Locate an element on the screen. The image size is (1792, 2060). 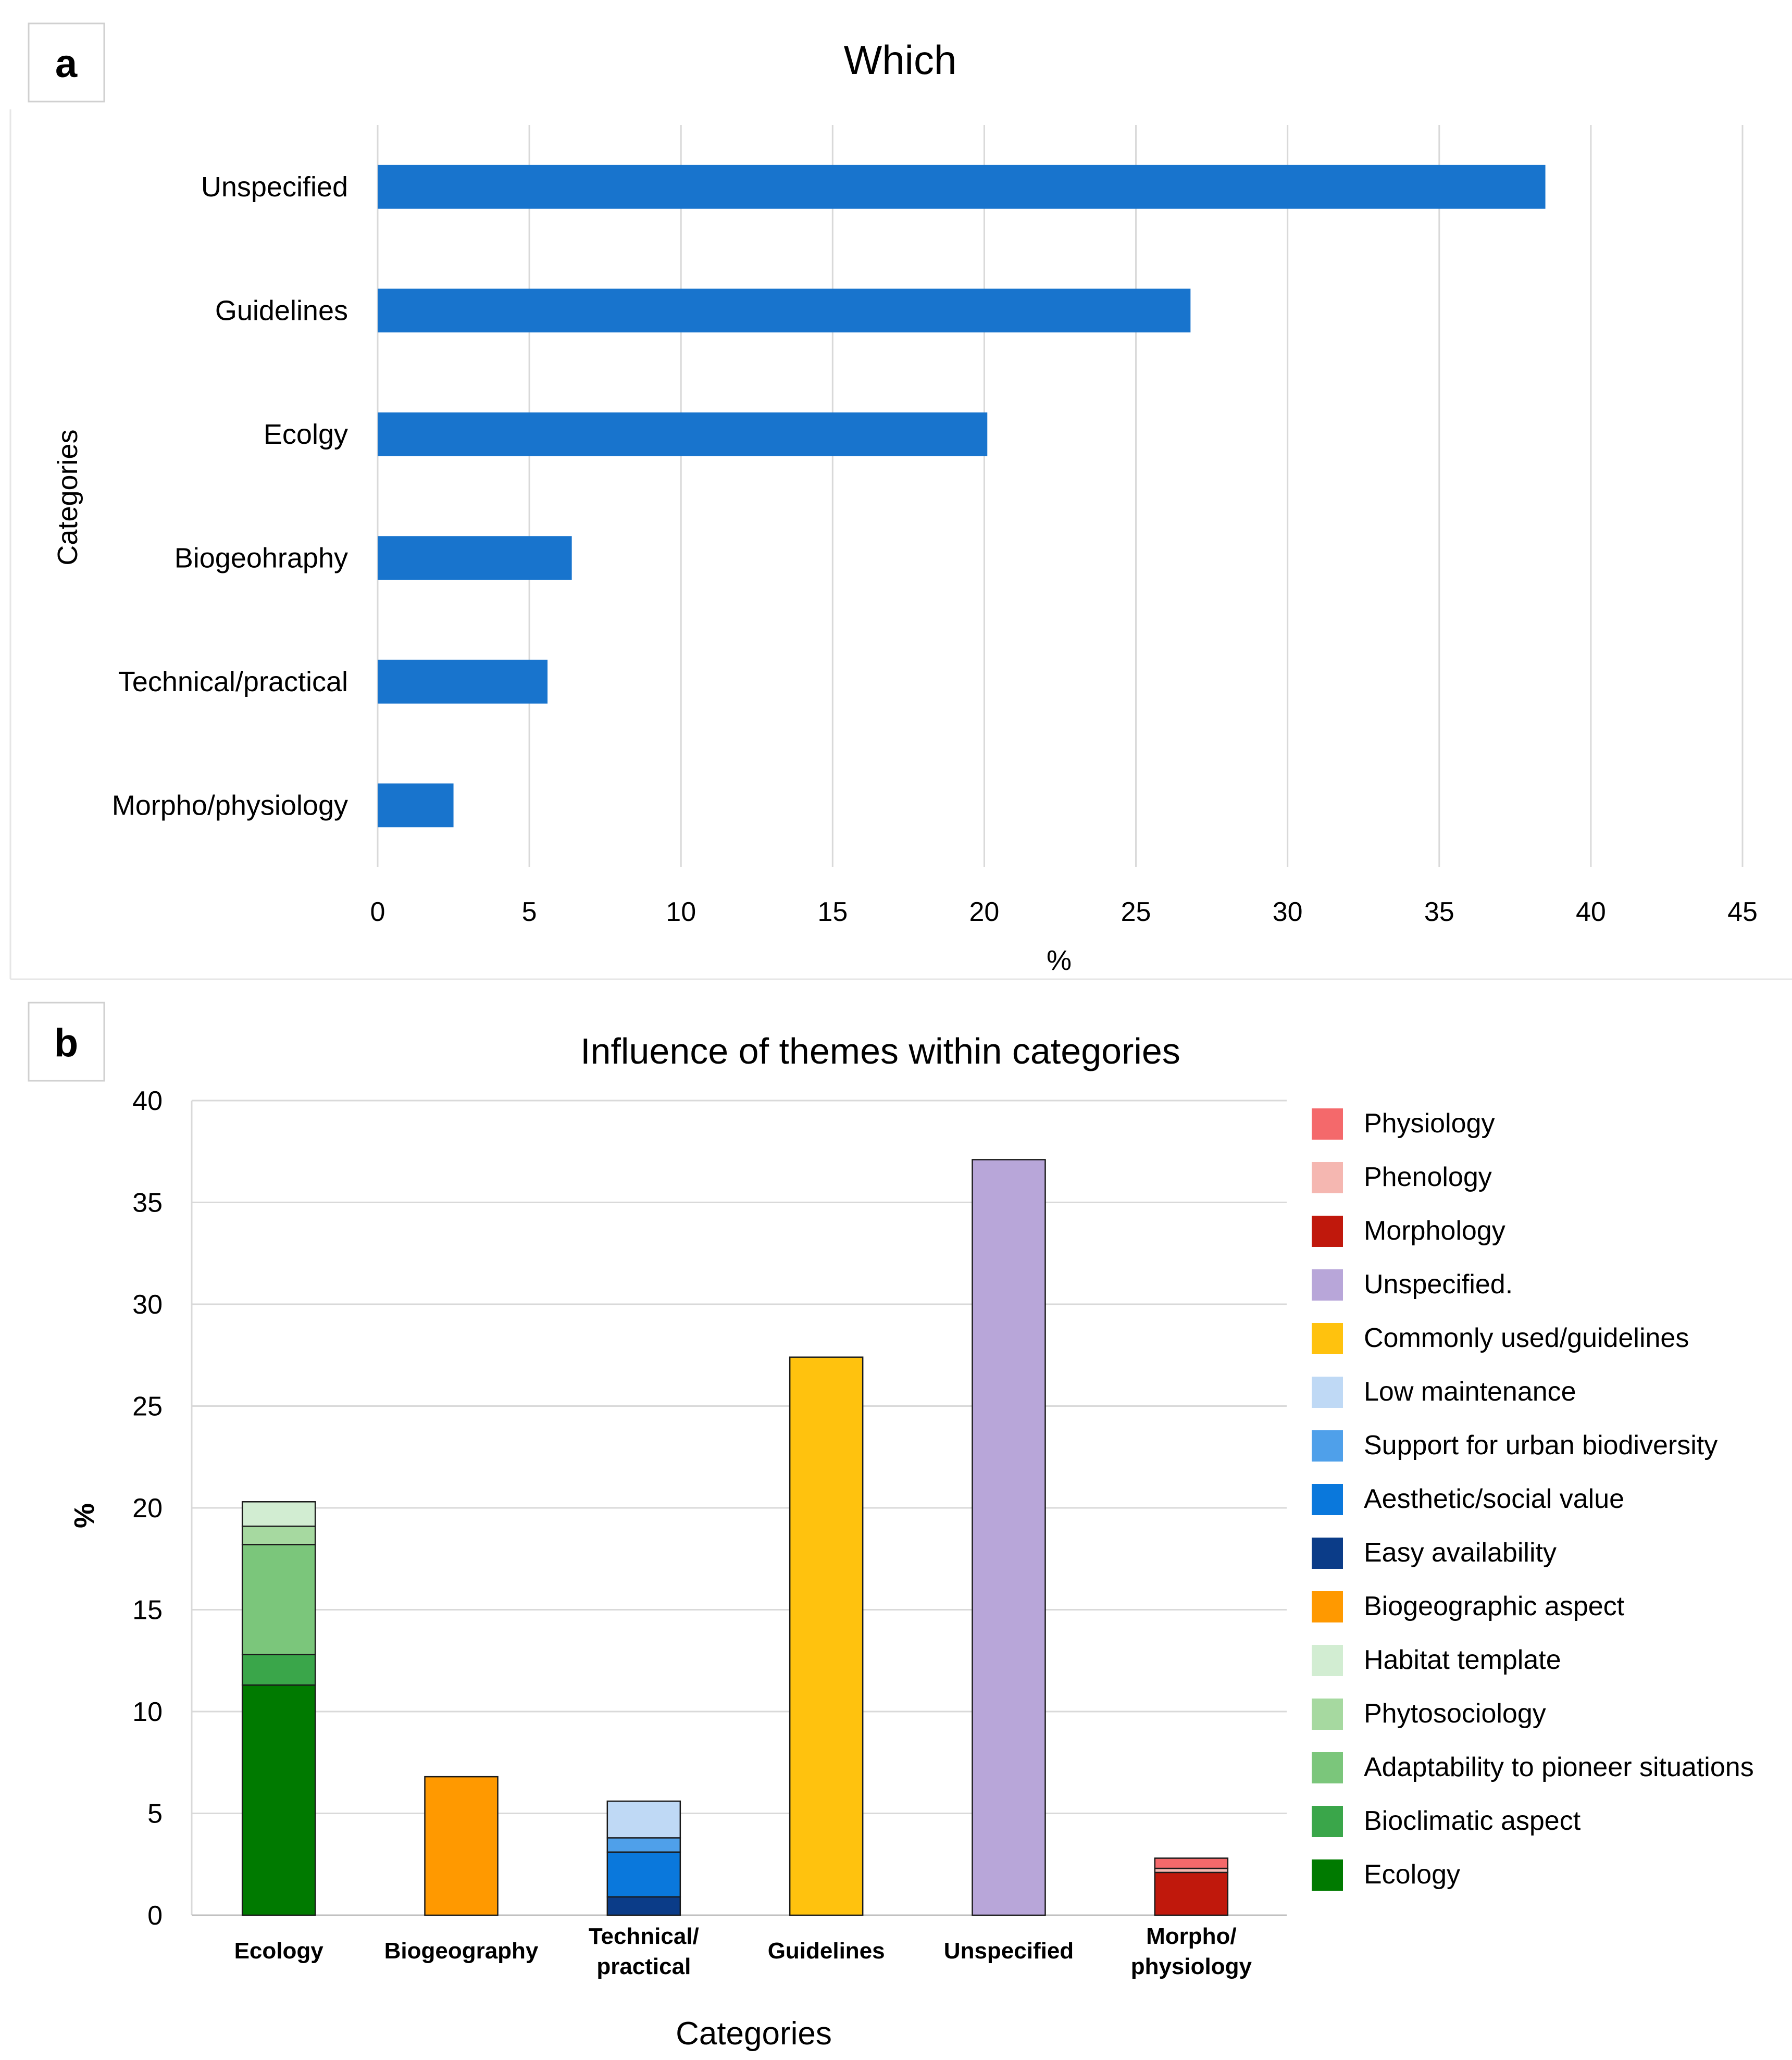
chart-a-x-tick-label: 35 is located at coordinates (1439, 912).